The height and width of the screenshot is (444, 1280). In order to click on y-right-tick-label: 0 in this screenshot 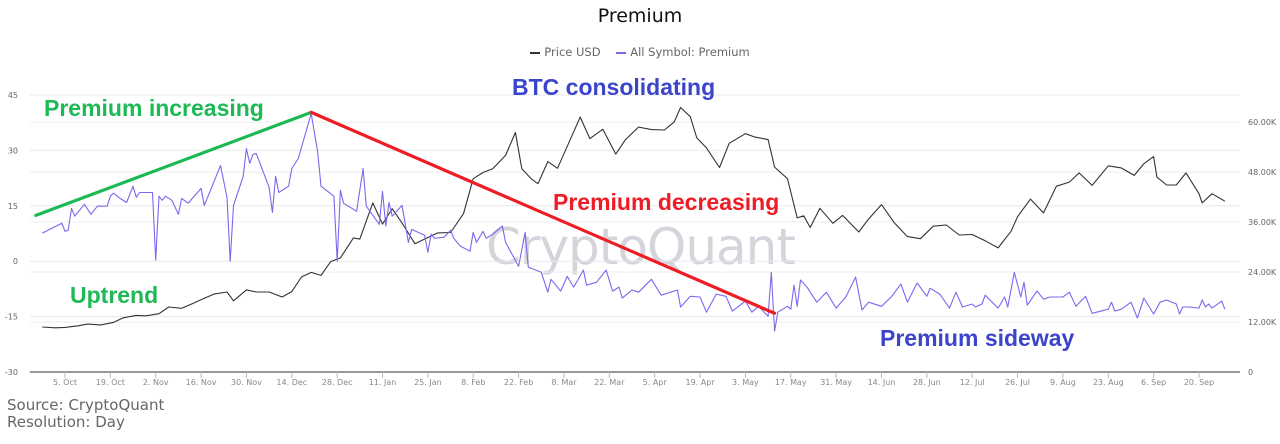, I will do `click(1250, 372)`.